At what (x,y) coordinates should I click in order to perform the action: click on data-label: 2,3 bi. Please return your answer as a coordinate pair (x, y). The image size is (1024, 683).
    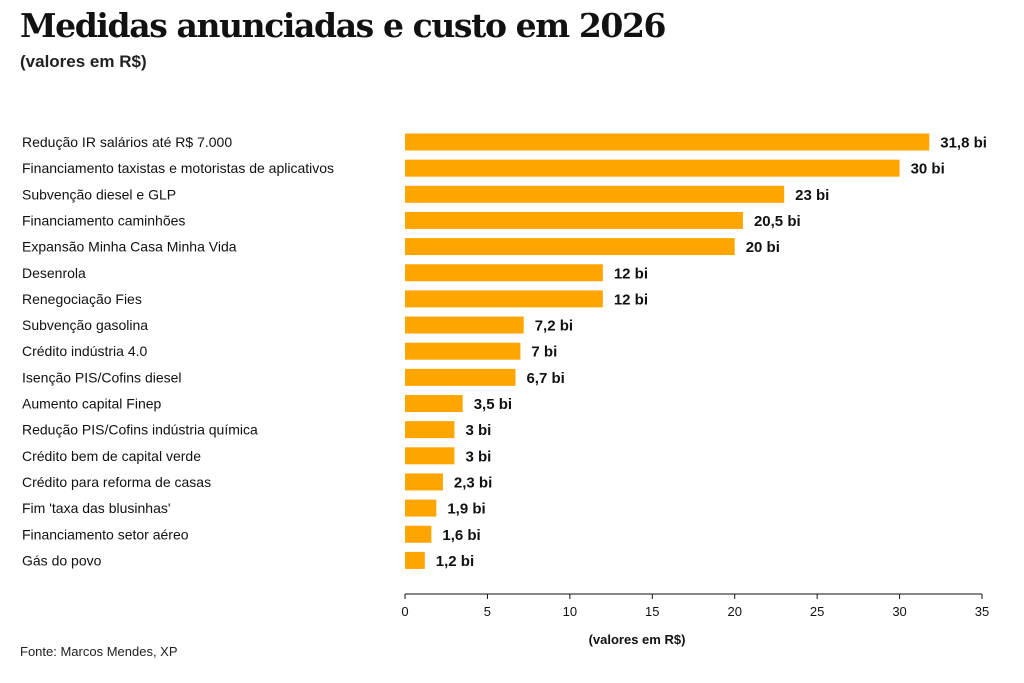
    Looking at the image, I should click on (473, 482).